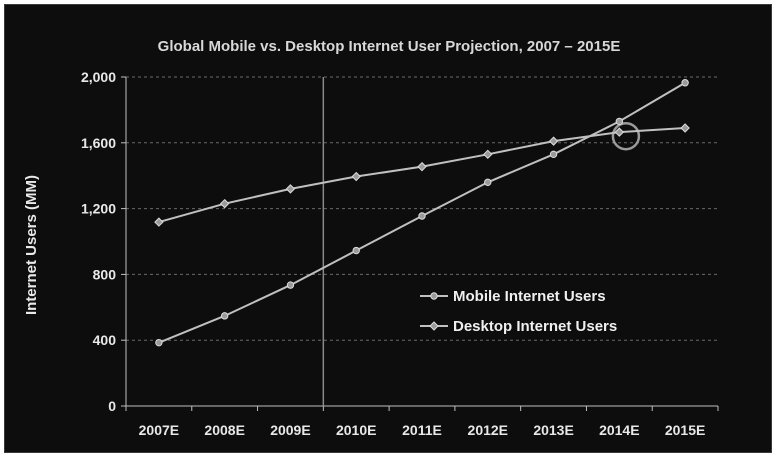  What do you see at coordinates (619, 430) in the screenshot?
I see `x-tick-label: 2014E` at bounding box center [619, 430].